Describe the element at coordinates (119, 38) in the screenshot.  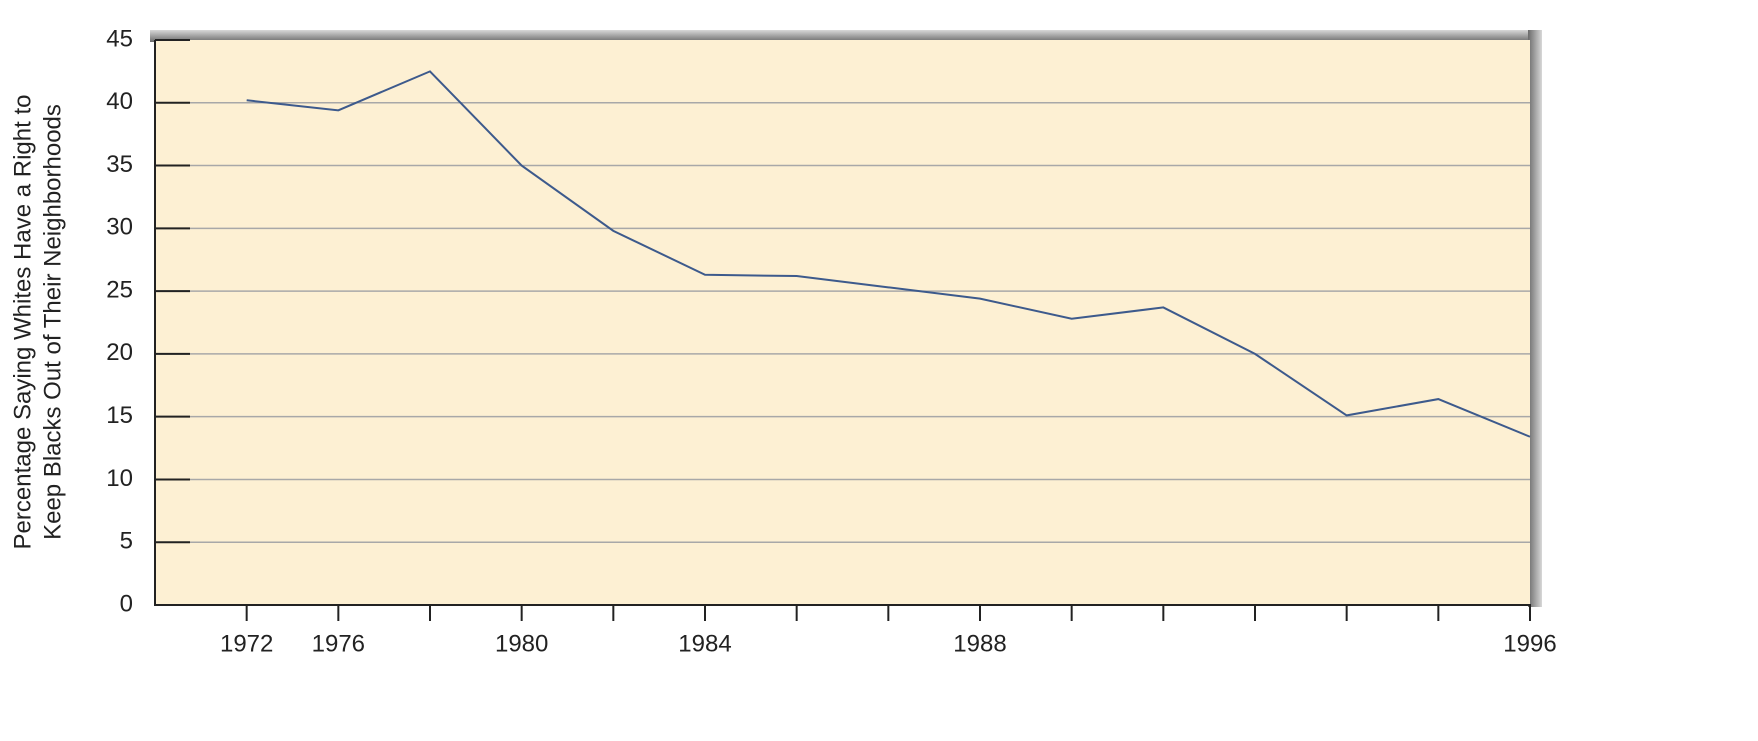
I see `y-tick-label: 45` at that location.